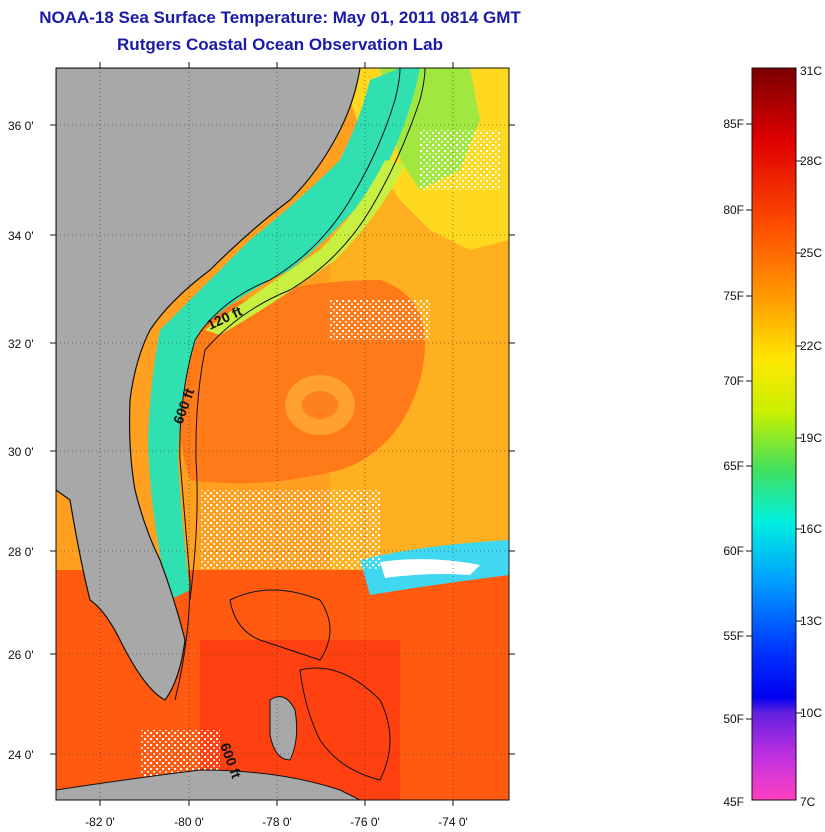  Describe the element at coordinates (21, 552) in the screenshot. I see `lat-label-28: 28 0'` at that location.